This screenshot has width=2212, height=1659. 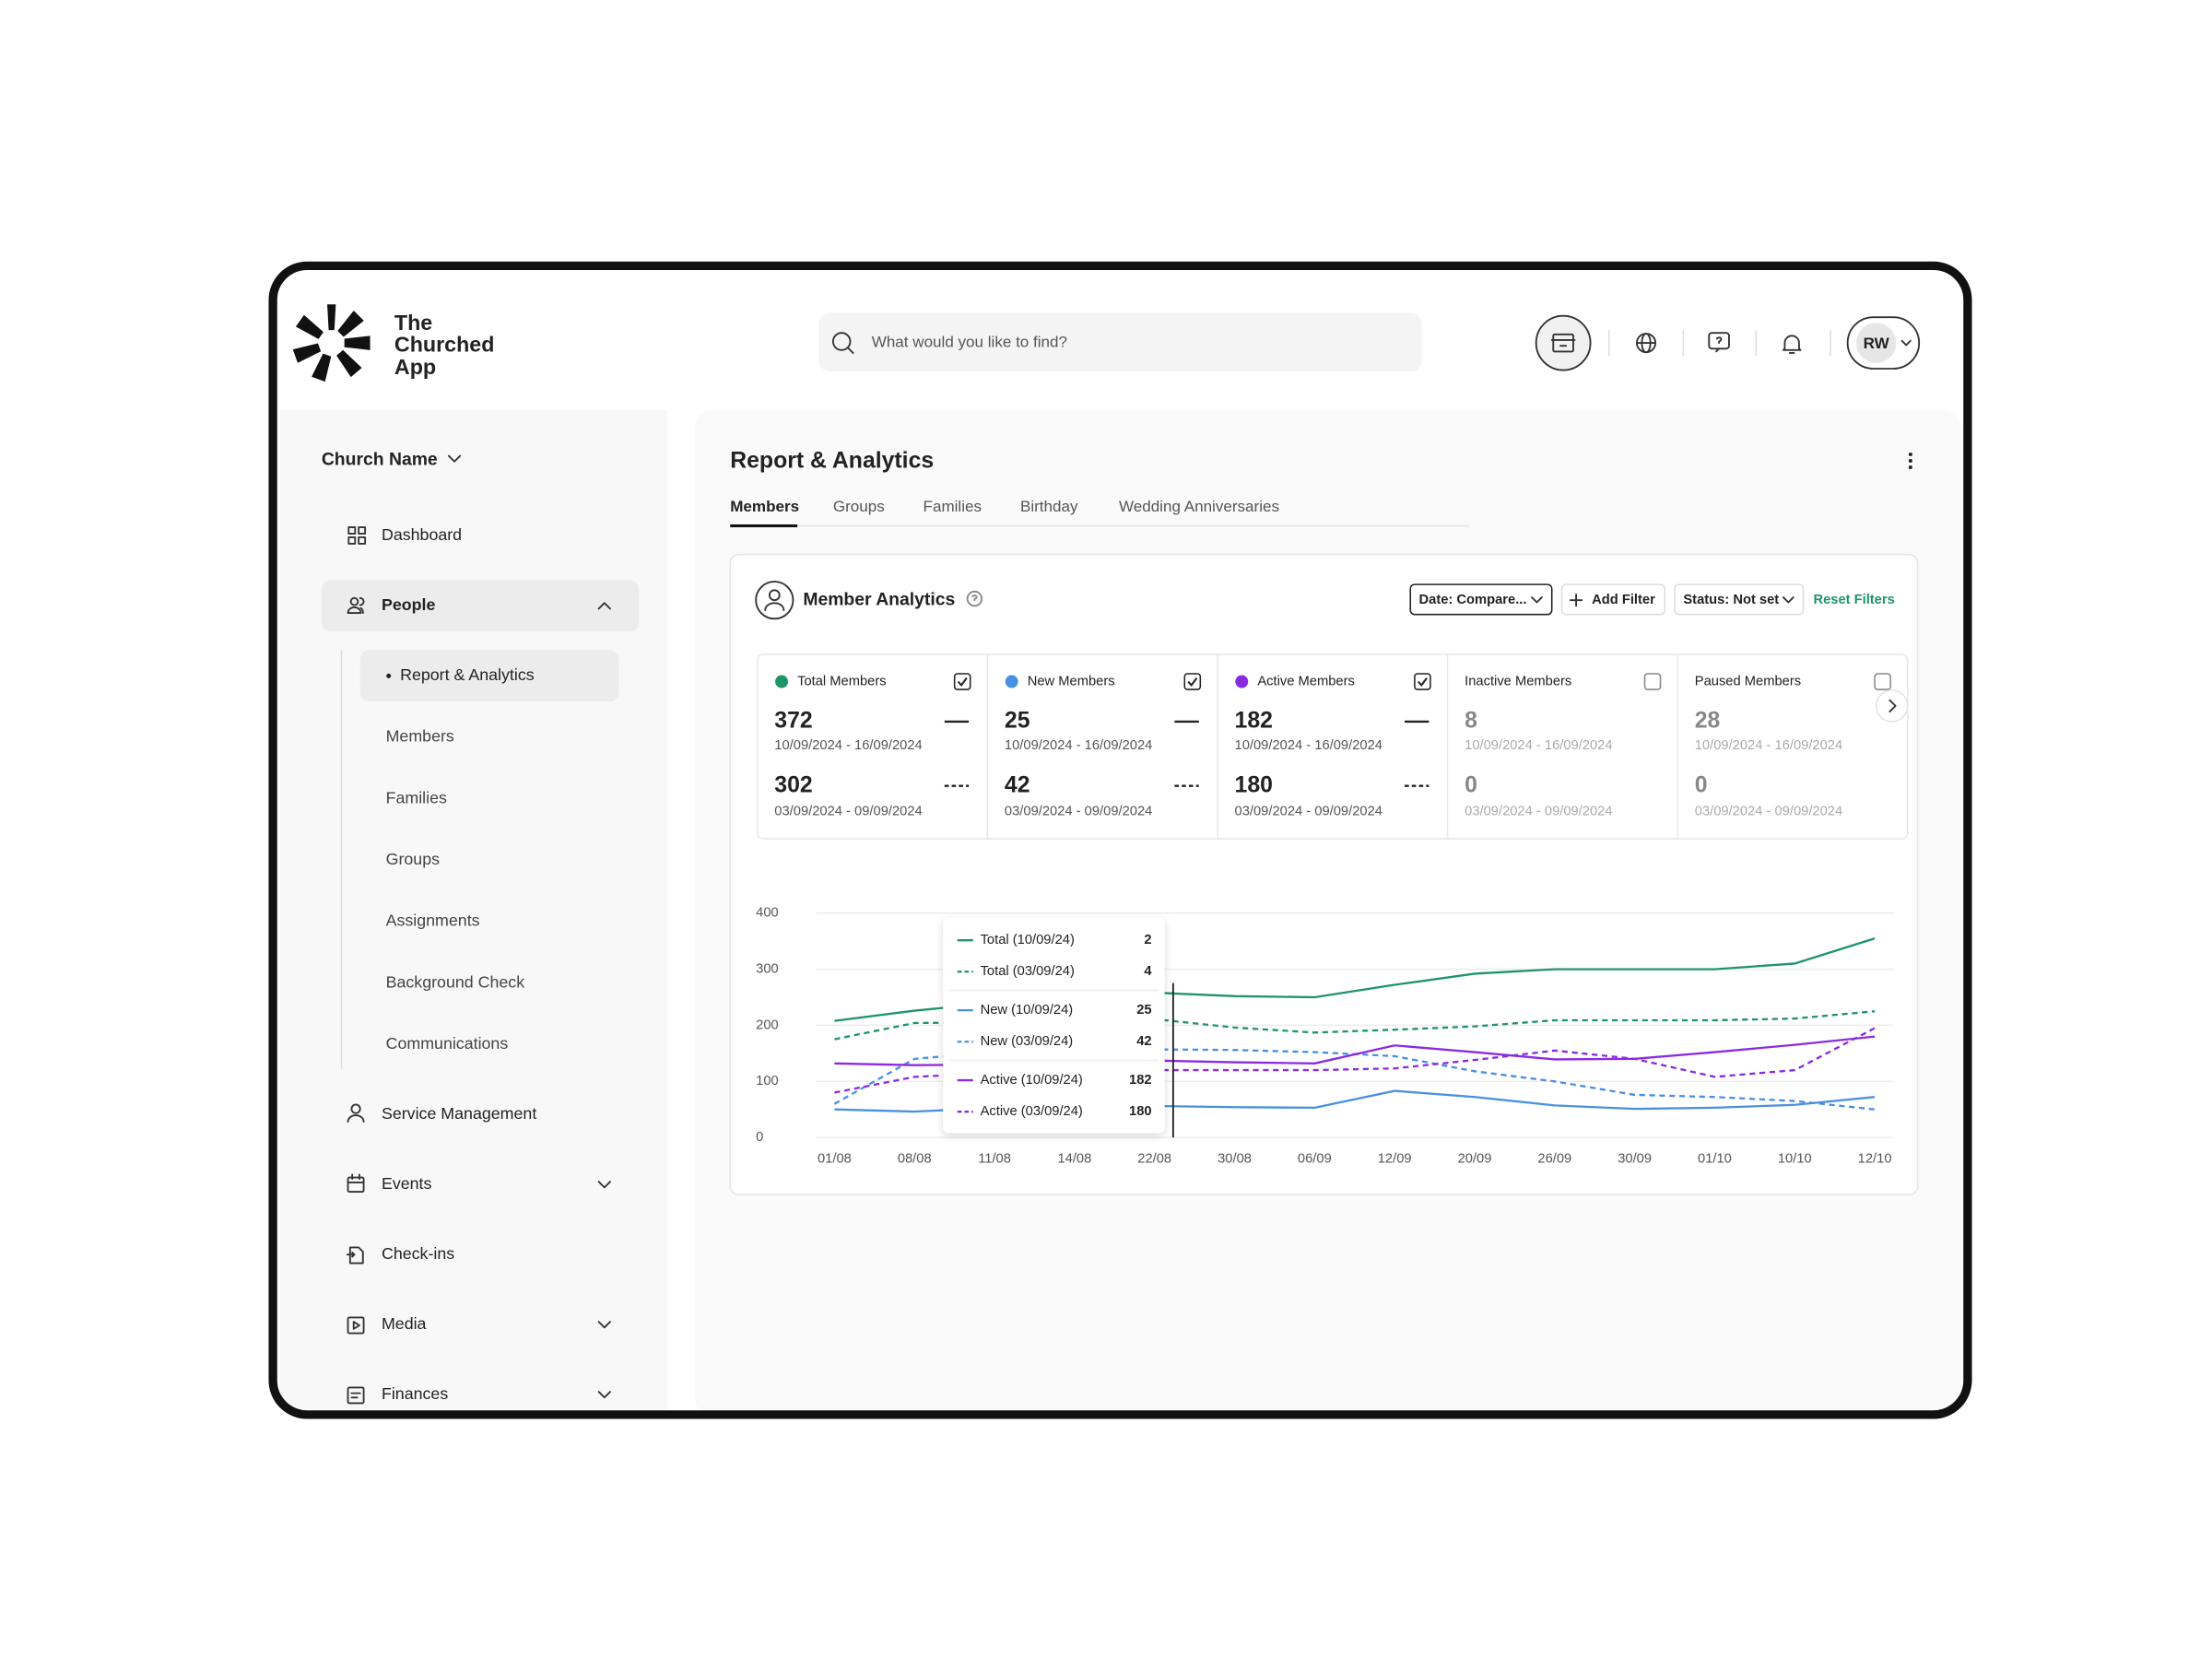 I want to click on help-chat-button, so click(x=1719, y=342).